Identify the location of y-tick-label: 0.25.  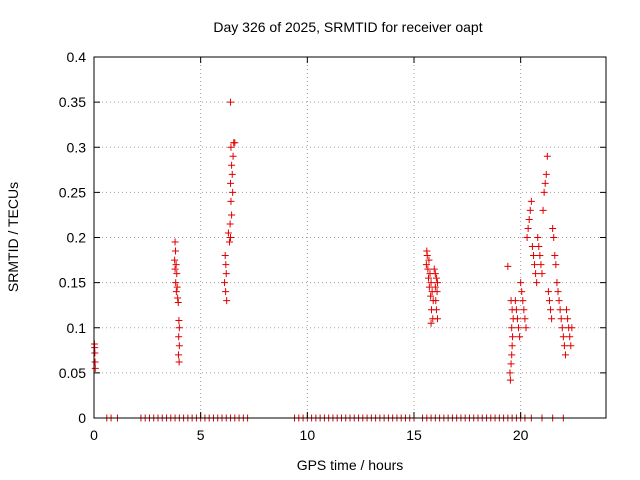
(72, 192).